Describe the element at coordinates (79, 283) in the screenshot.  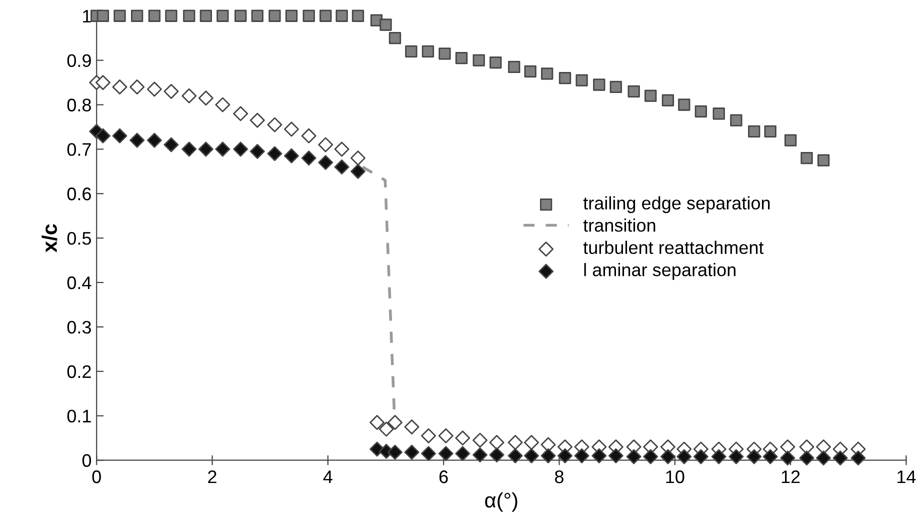
I see `y-tick-label: 0.4` at that location.